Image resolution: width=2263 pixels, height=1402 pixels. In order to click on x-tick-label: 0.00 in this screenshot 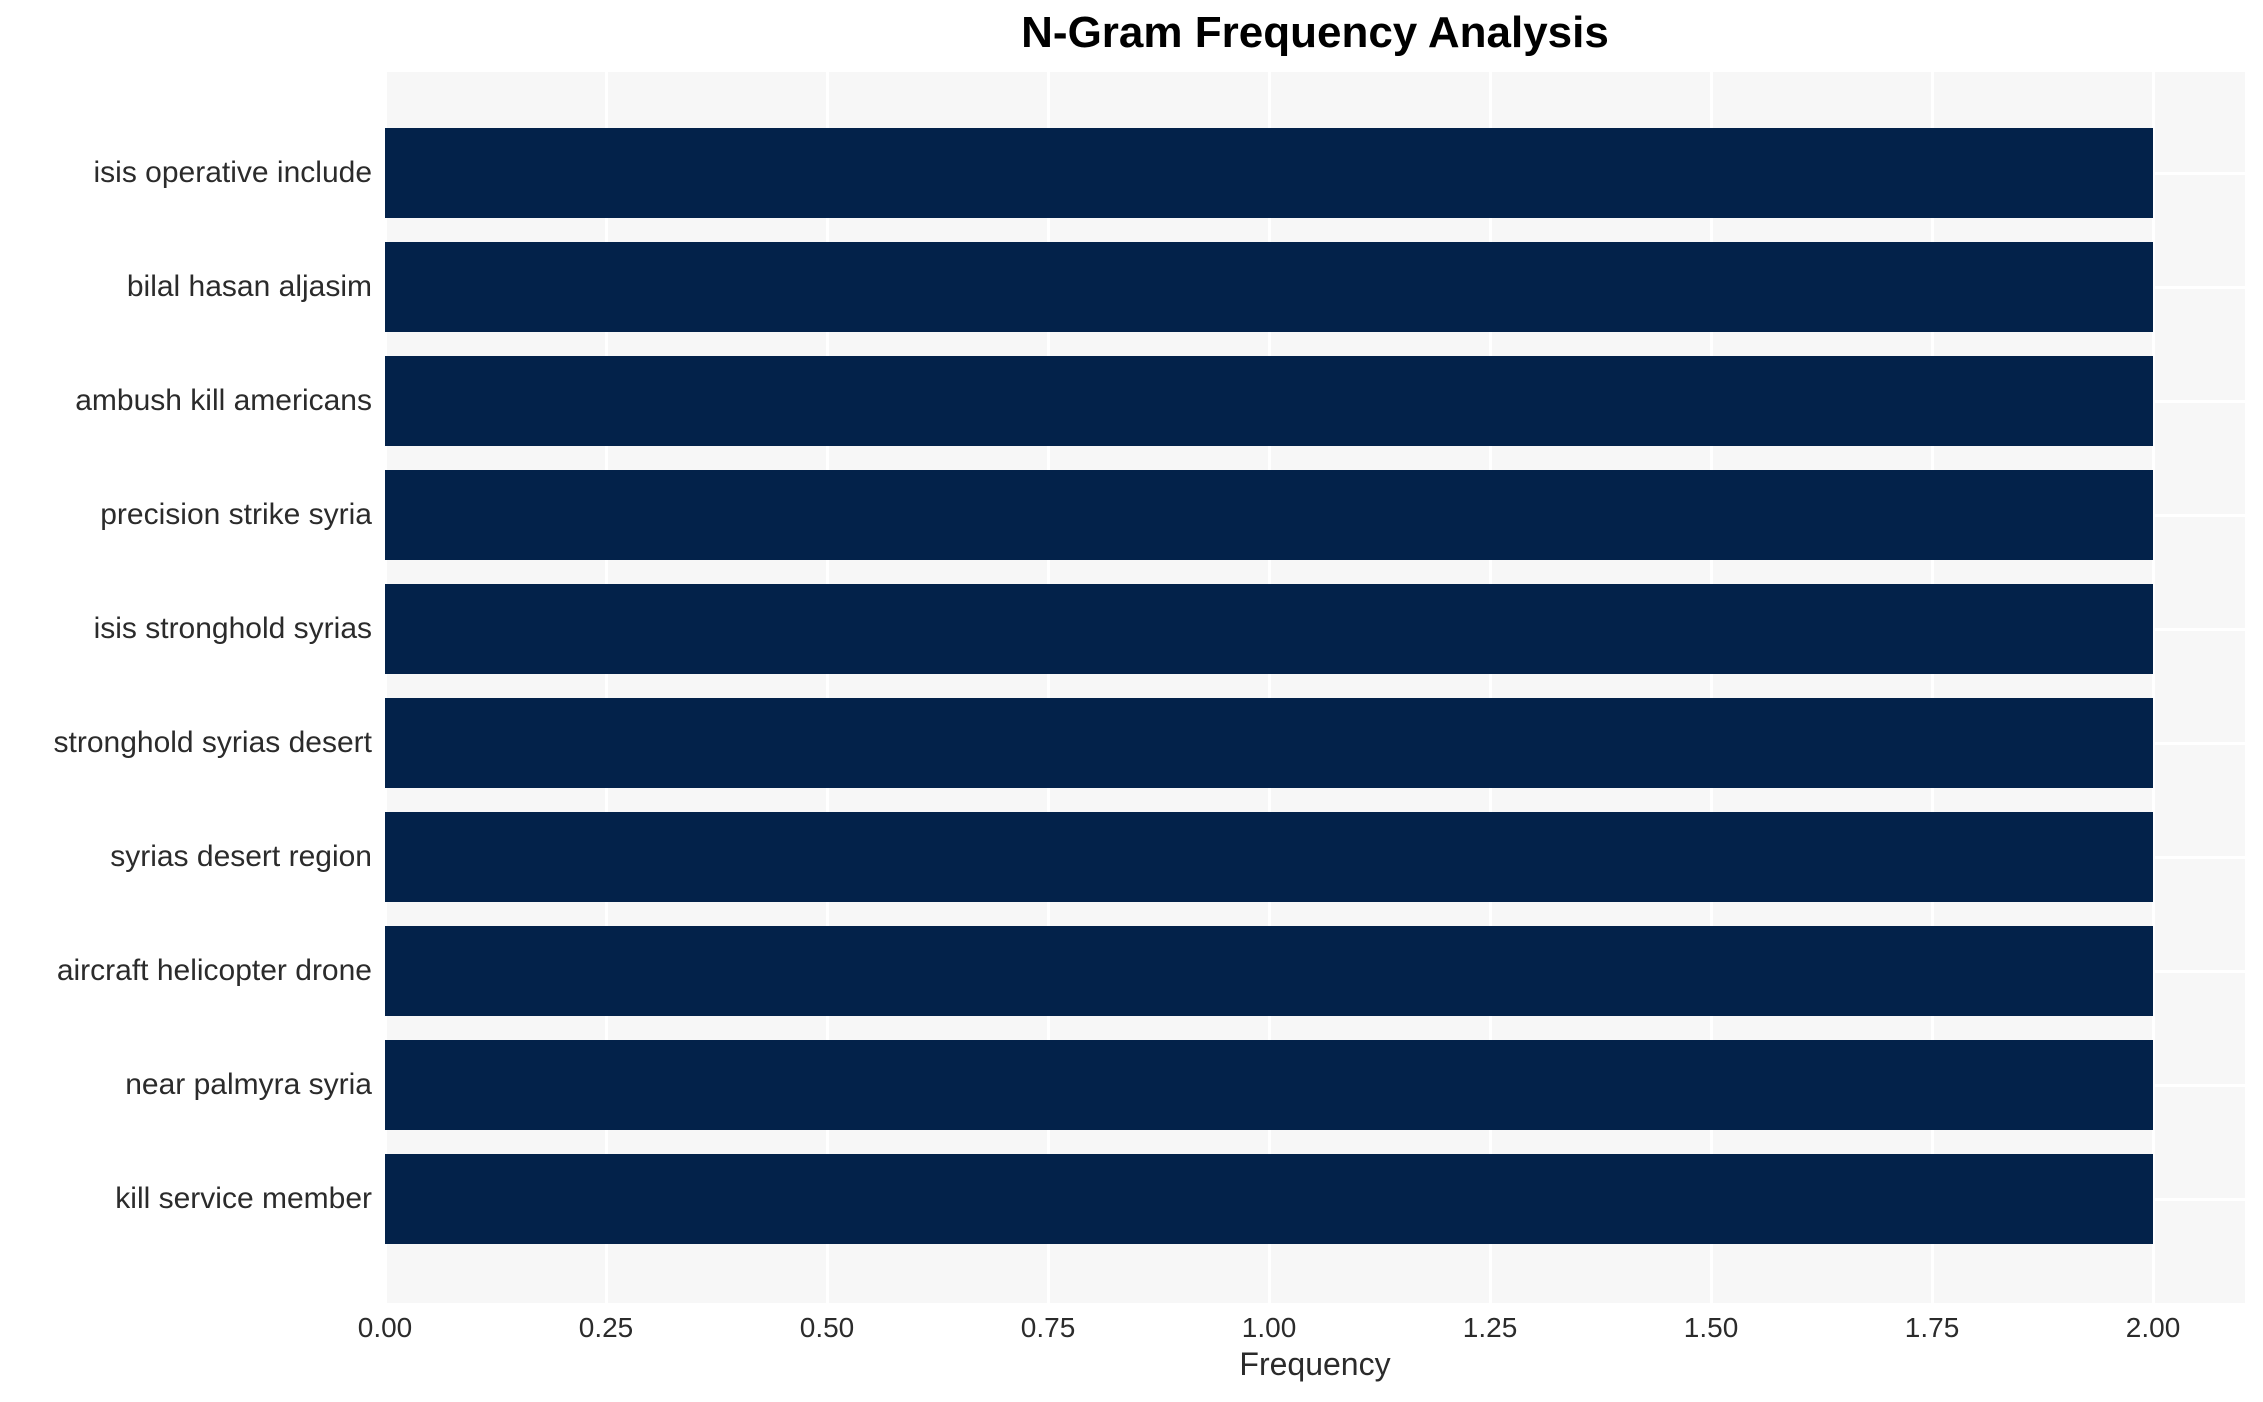, I will do `click(385, 1327)`.